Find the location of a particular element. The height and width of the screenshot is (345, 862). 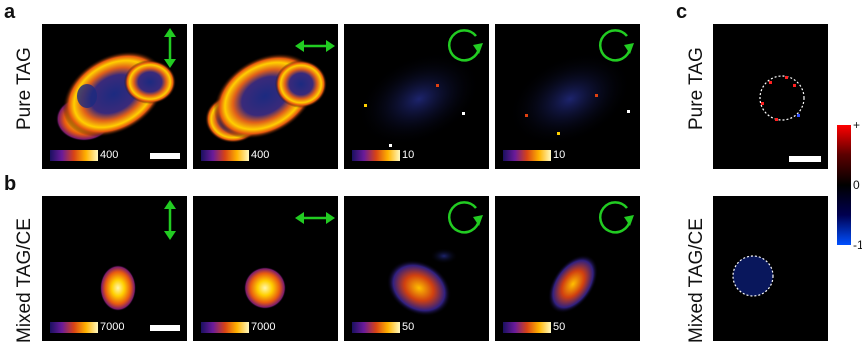

row-label-mixed-b: Mixed TAG/CE is located at coordinates (24, 280).